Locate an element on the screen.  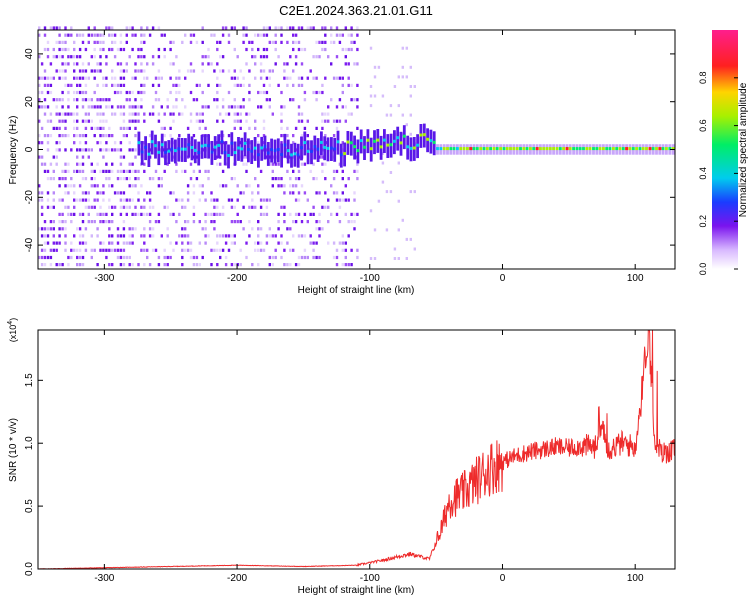
colorbar-tick-label: 0.8 is located at coordinates (703, 78).